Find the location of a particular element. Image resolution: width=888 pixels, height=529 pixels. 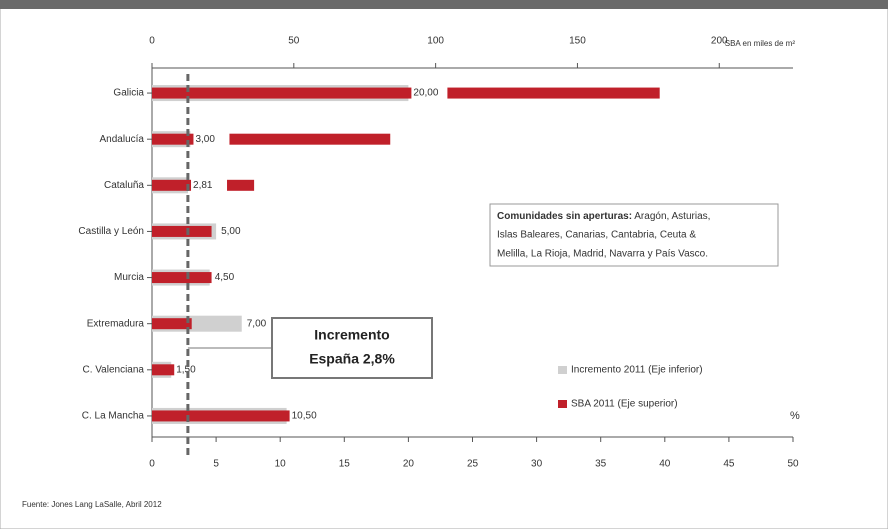

data-label: 3,00 is located at coordinates (205, 139).